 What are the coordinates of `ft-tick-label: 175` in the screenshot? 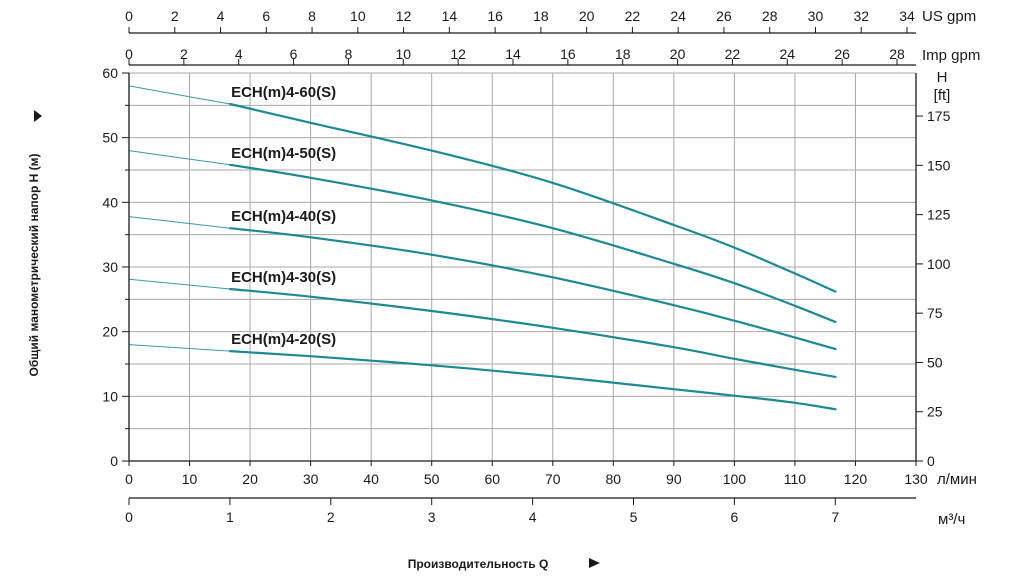 It's located at (939, 116).